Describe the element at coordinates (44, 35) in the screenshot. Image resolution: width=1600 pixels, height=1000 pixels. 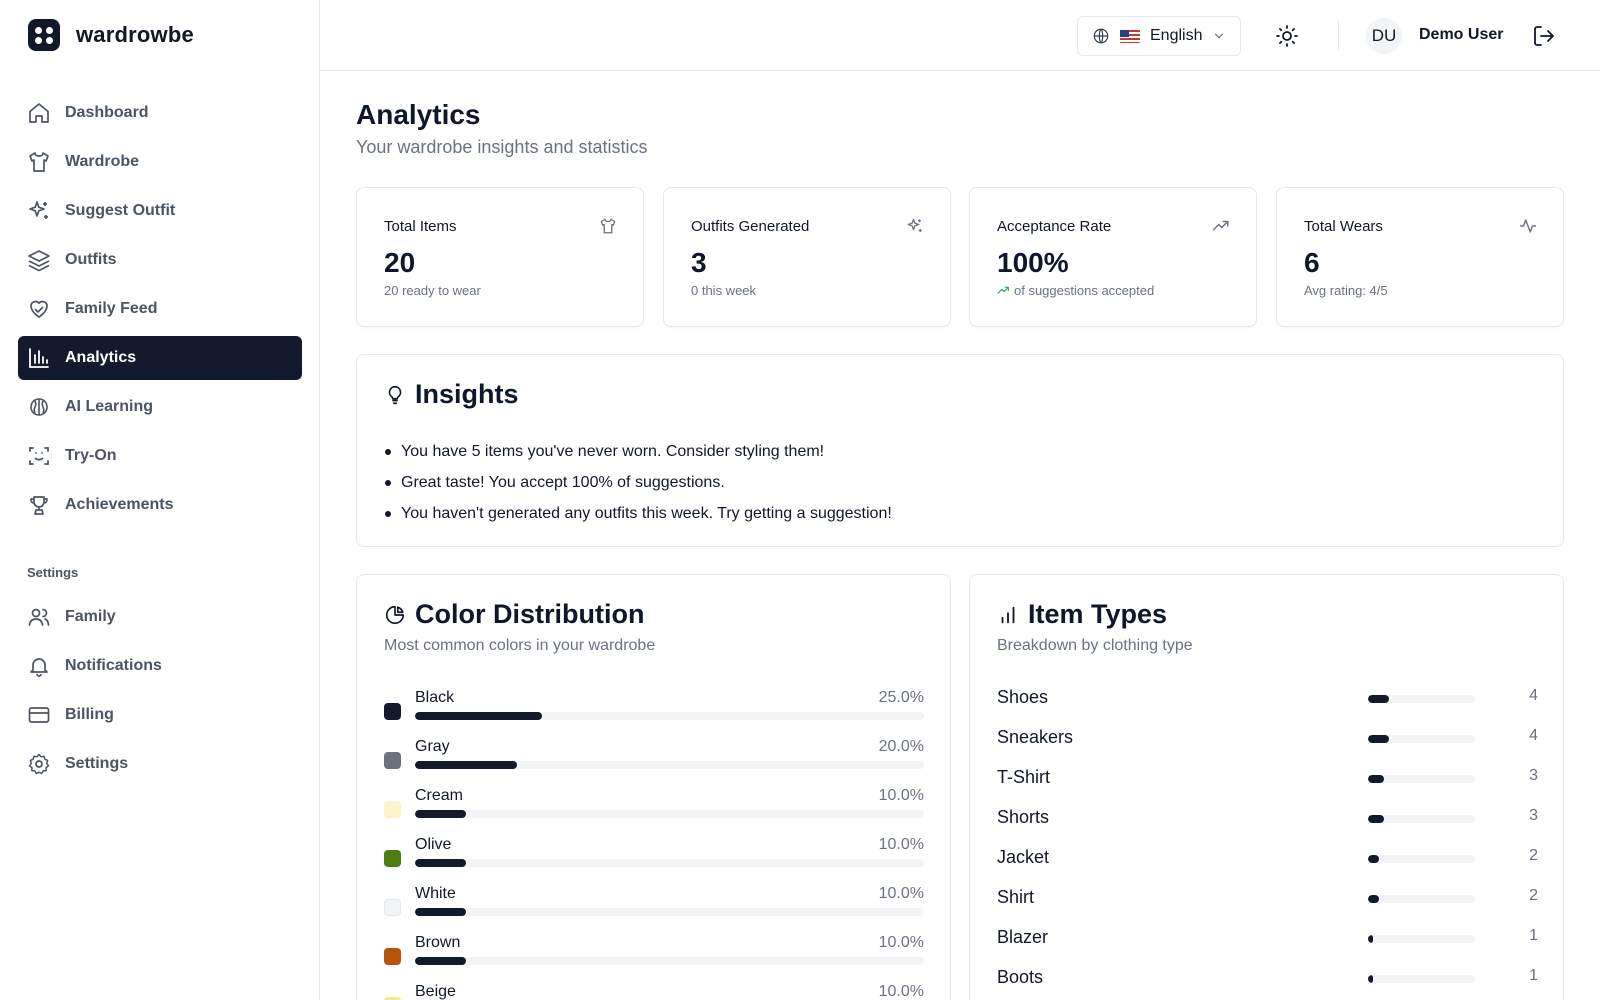
I see `app-logo-icon` at that location.